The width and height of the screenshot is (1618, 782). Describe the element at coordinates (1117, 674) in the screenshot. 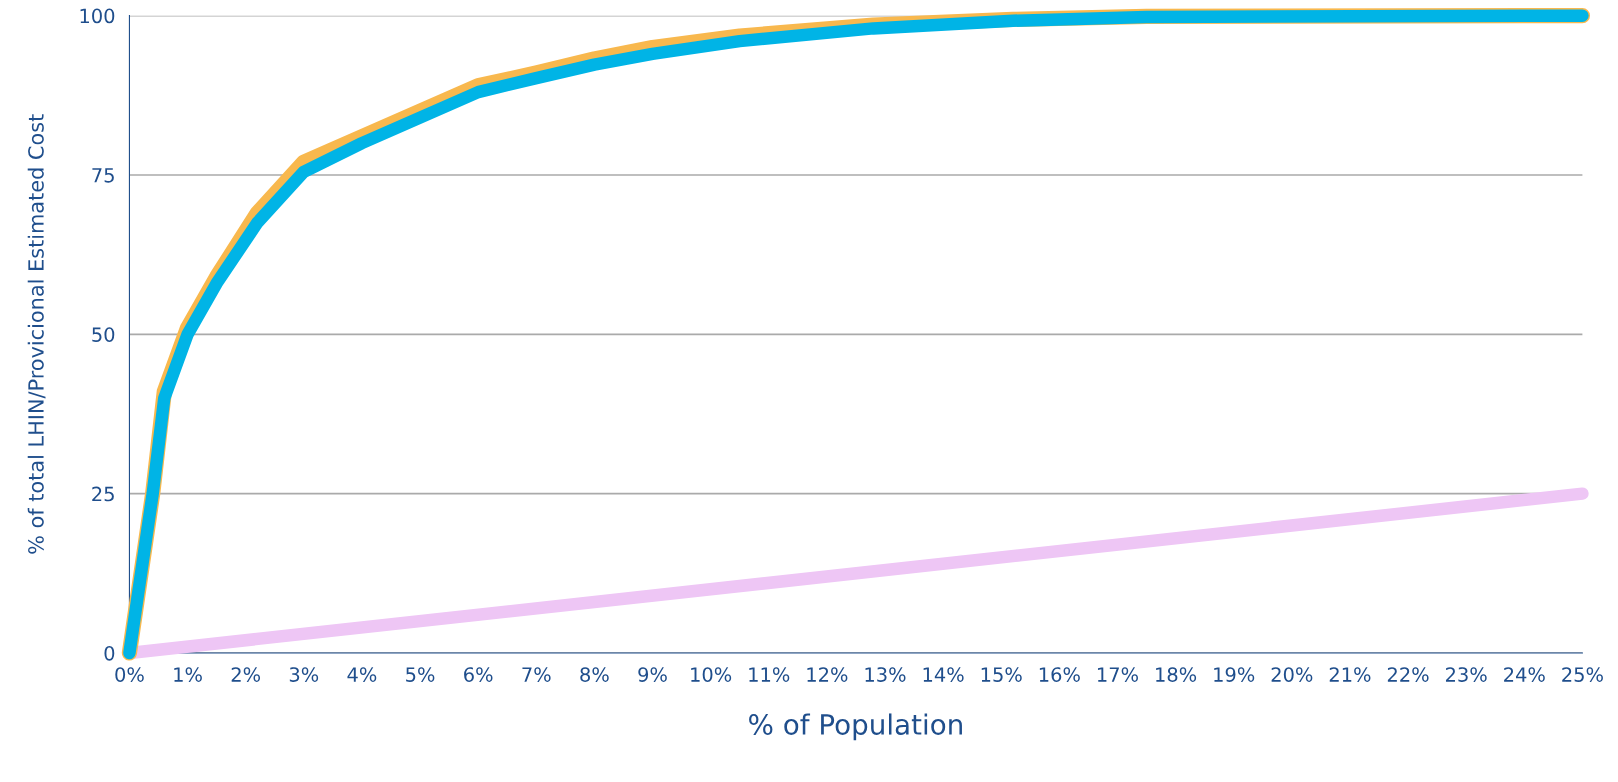

I see `x-tick-label: 17%` at that location.